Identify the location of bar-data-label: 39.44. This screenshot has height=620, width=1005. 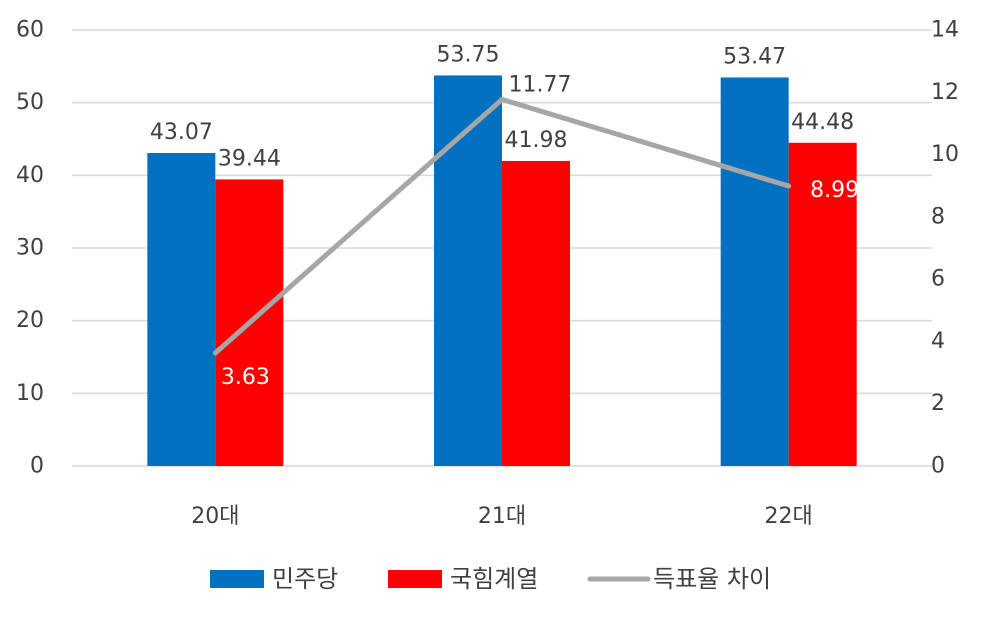
(249, 158).